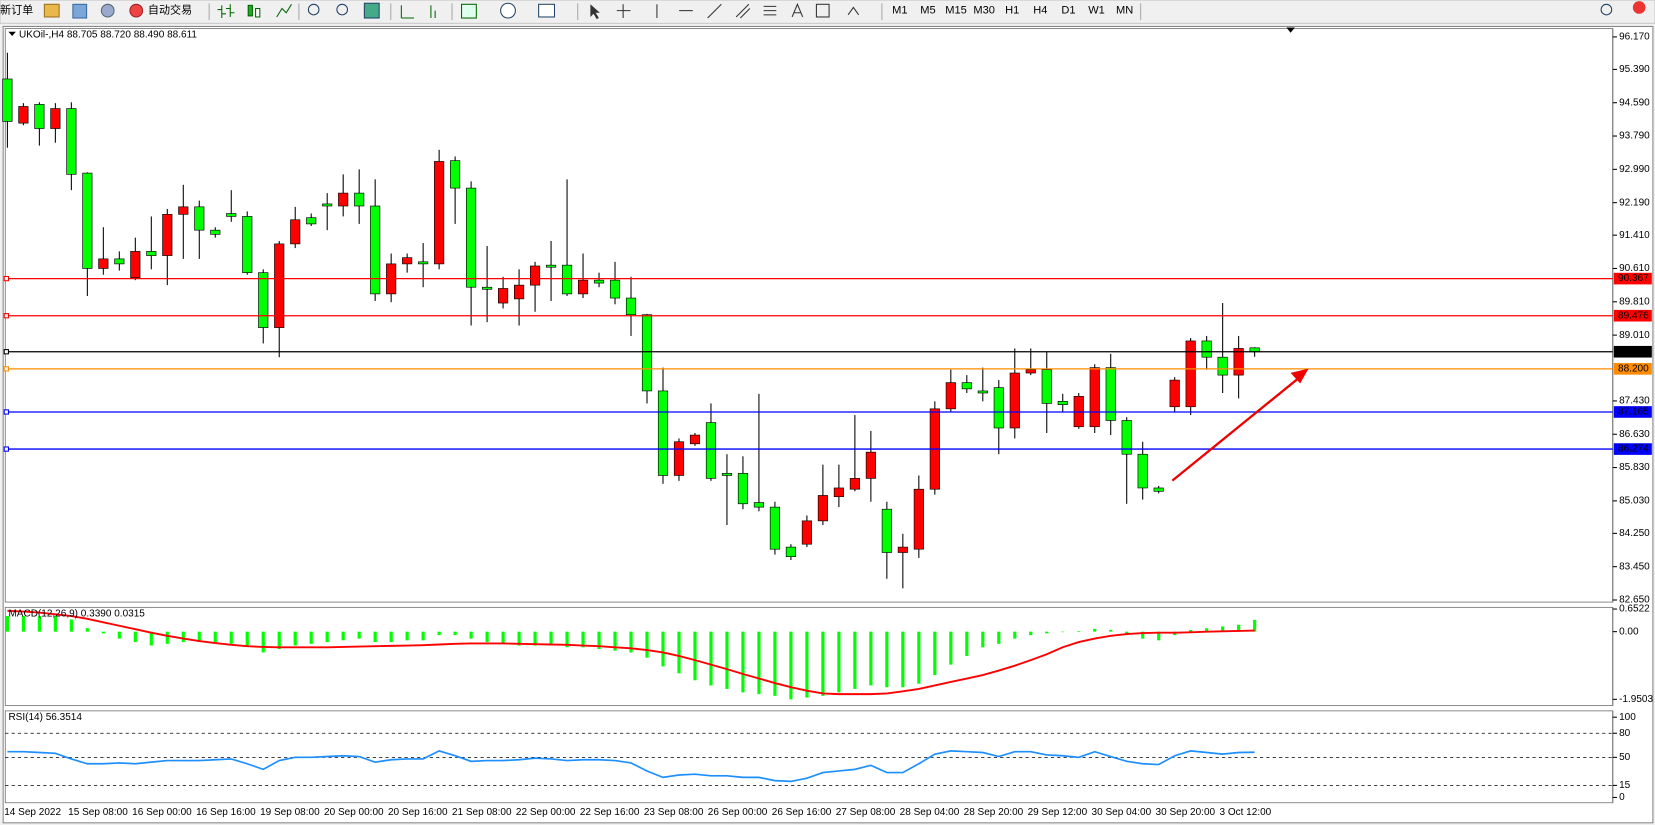 The width and height of the screenshot is (1655, 825). I want to click on cursor-icon, so click(595, 12).